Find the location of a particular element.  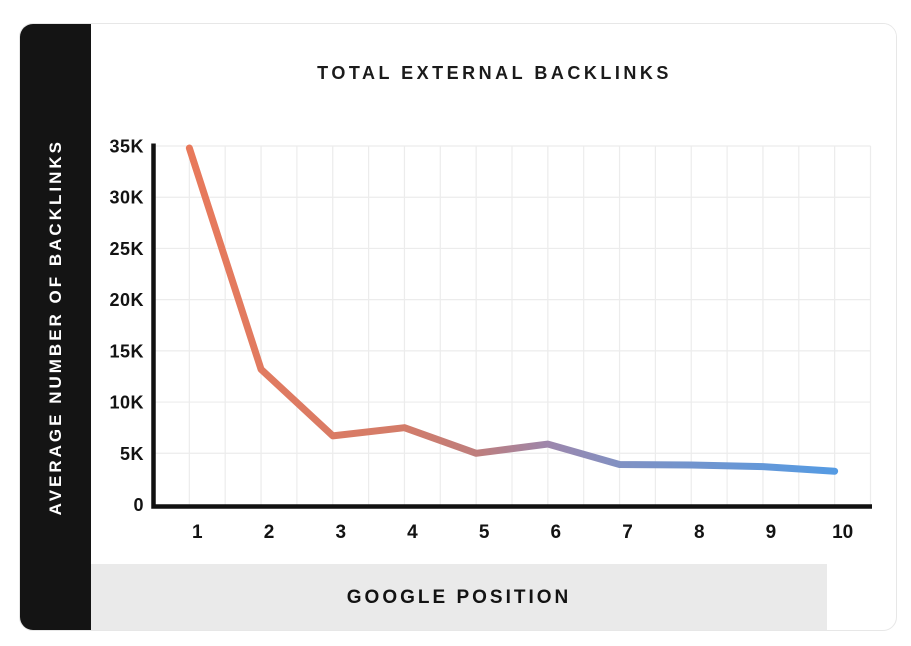

x-tick-label: 8 is located at coordinates (699, 532).